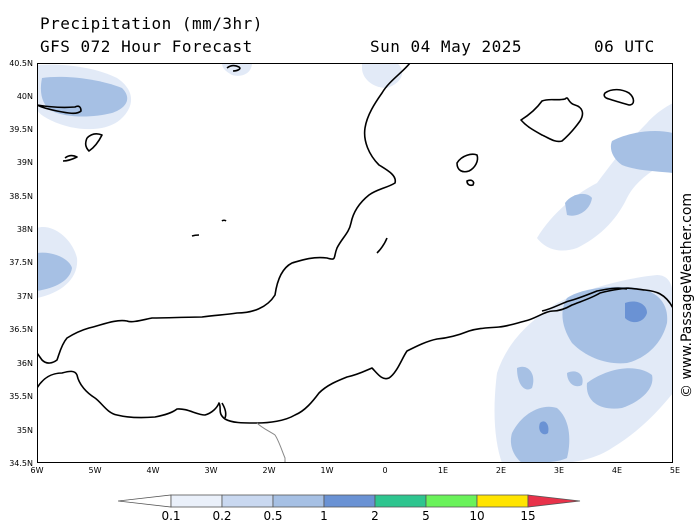 This screenshot has width=700, height=525. I want to click on lon-label: 0, so click(385, 470).